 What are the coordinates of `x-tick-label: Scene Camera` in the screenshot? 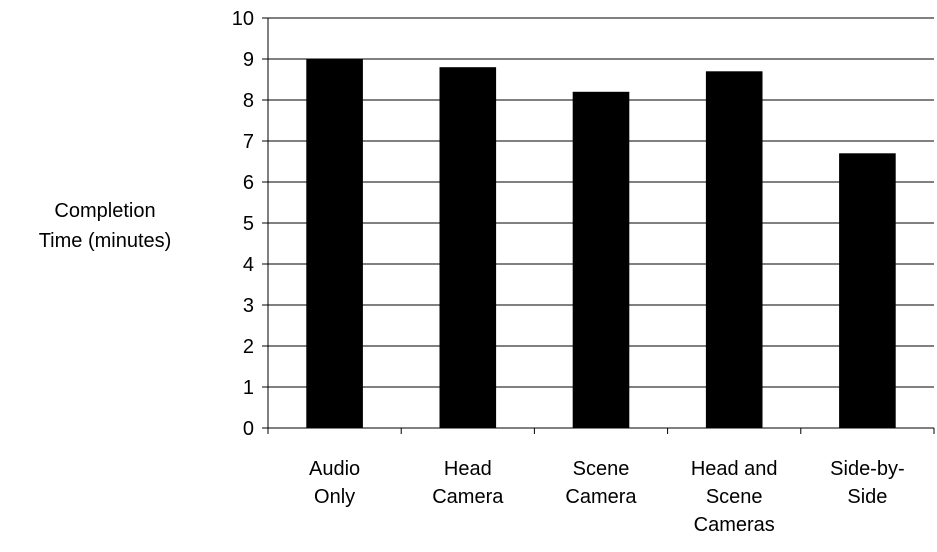 It's located at (601, 483).